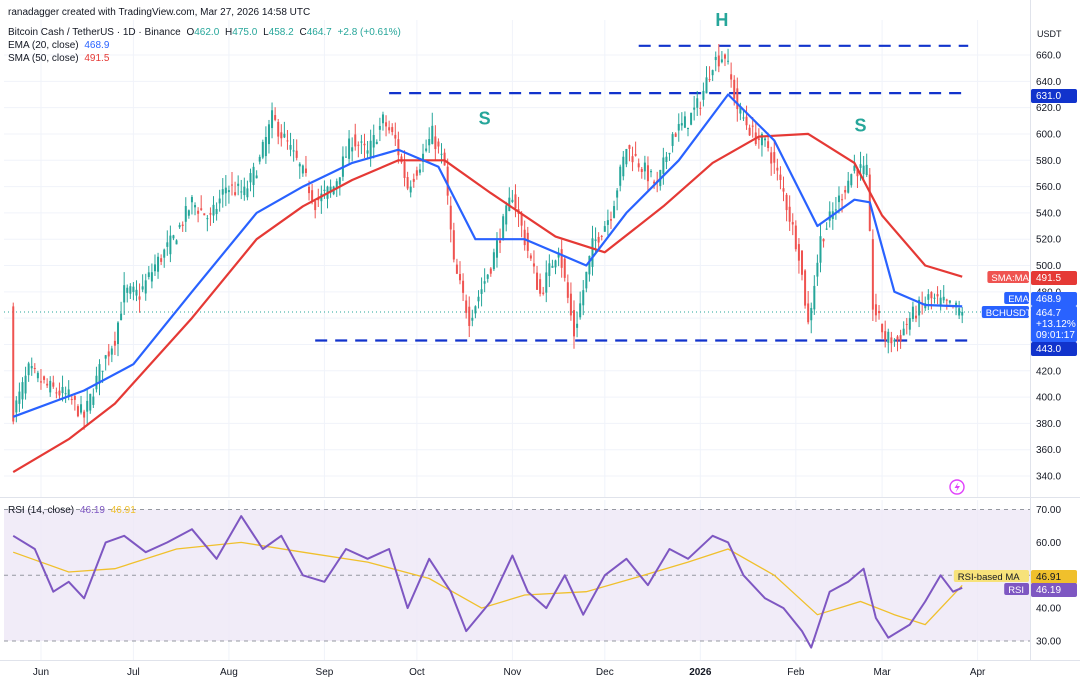  I want to click on rsi-tag-name: RSI, so click(1016, 589).